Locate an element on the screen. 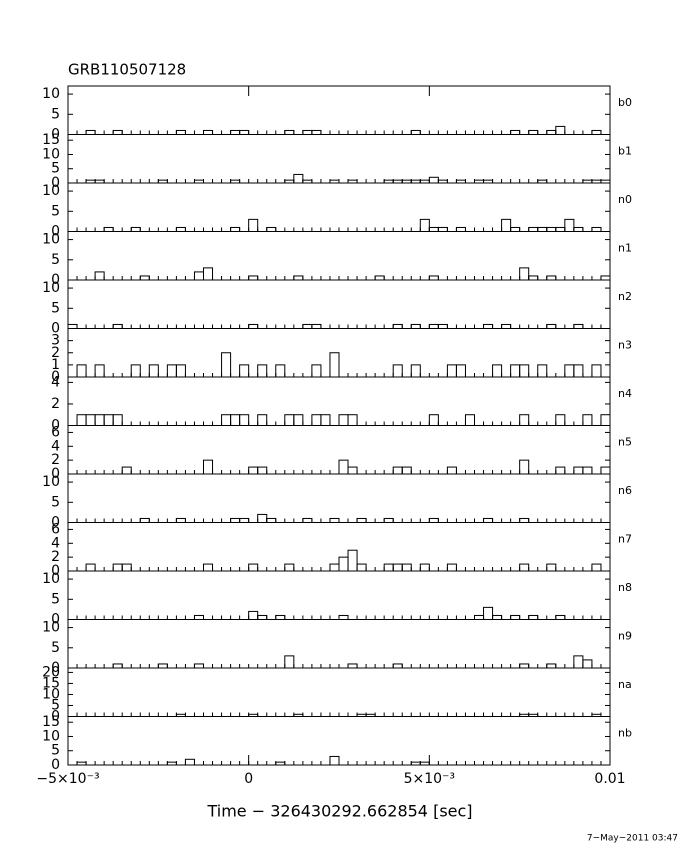  y-tick-label: 15 is located at coordinates (51, 683).